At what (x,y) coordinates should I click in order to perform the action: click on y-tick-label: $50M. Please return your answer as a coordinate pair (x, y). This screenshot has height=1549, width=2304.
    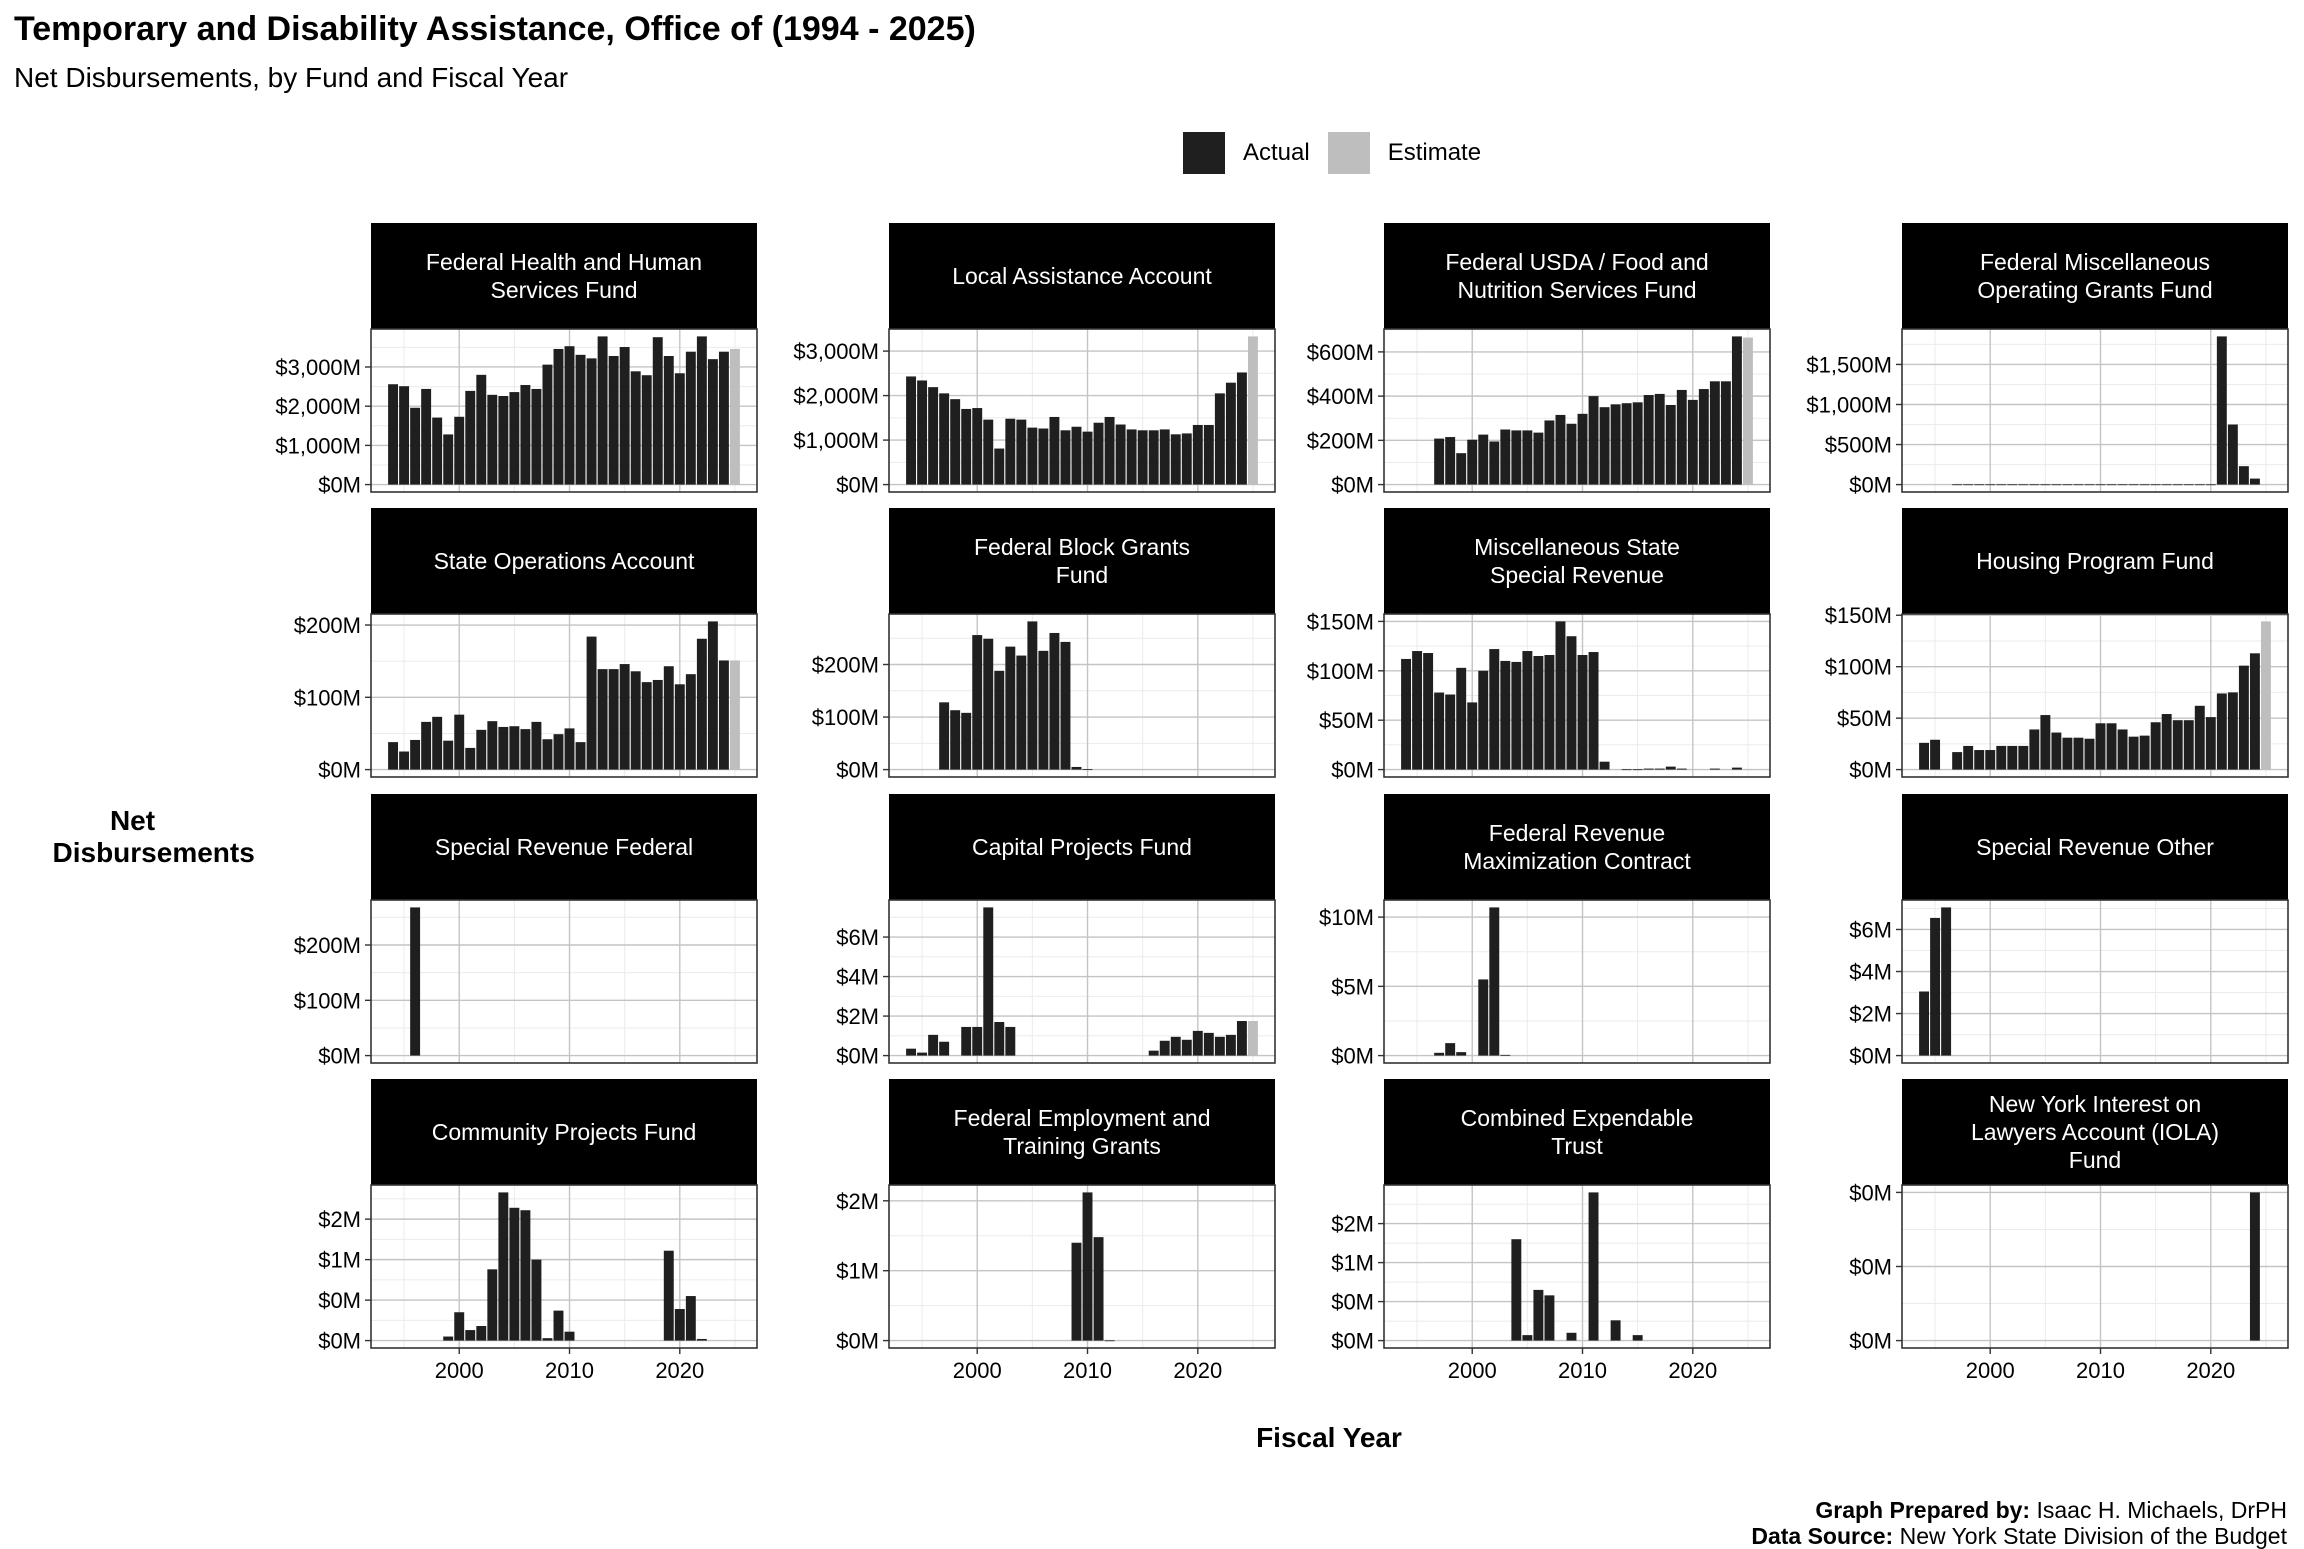
    Looking at the image, I should click on (1864, 718).